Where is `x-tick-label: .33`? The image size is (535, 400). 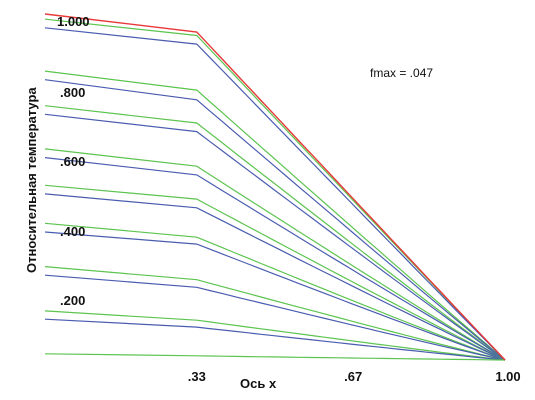
x-tick-label: .33 is located at coordinates (197, 376).